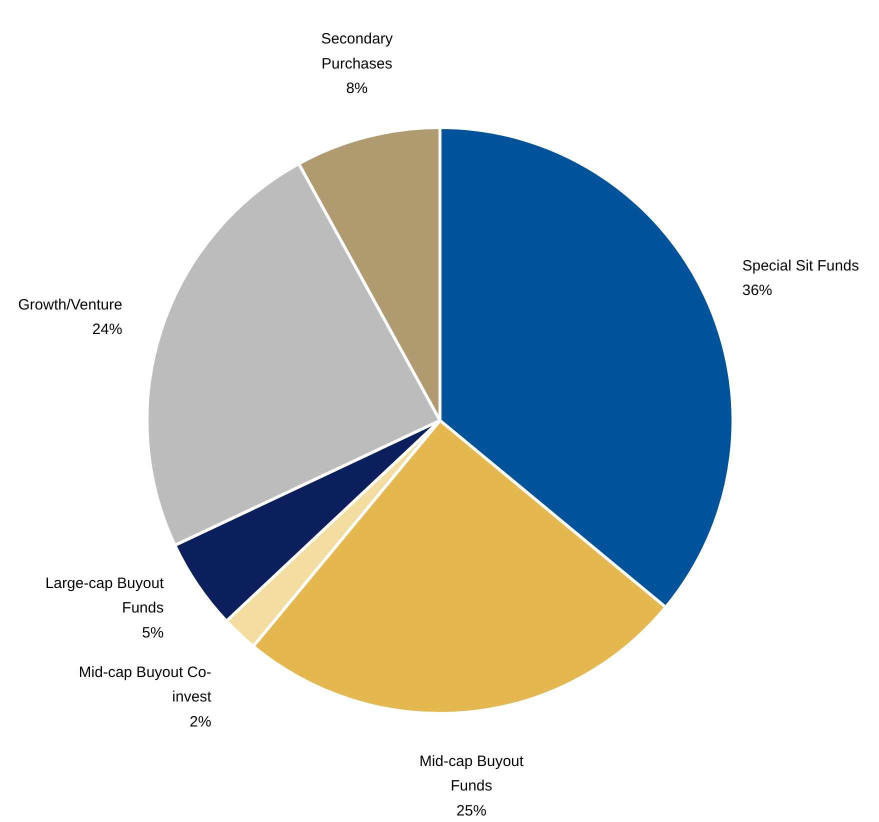 This screenshot has width=879, height=822. I want to click on data-label: 25%, so click(471, 811).